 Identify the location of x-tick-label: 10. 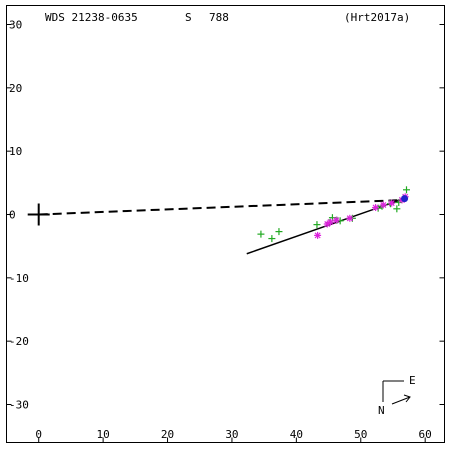
(102, 434).